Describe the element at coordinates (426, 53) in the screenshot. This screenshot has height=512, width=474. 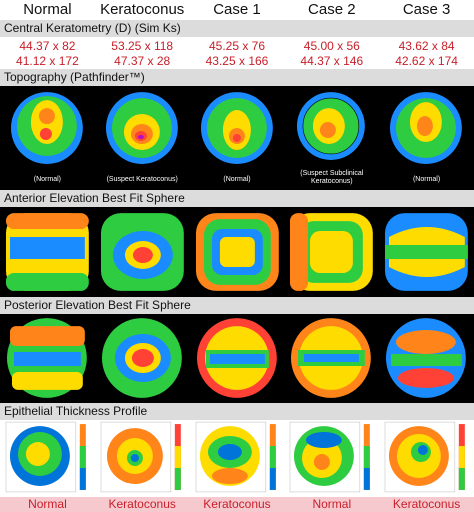
I see `sim-ks-case-3: 43.62 x 84 42.62 x 174` at that location.